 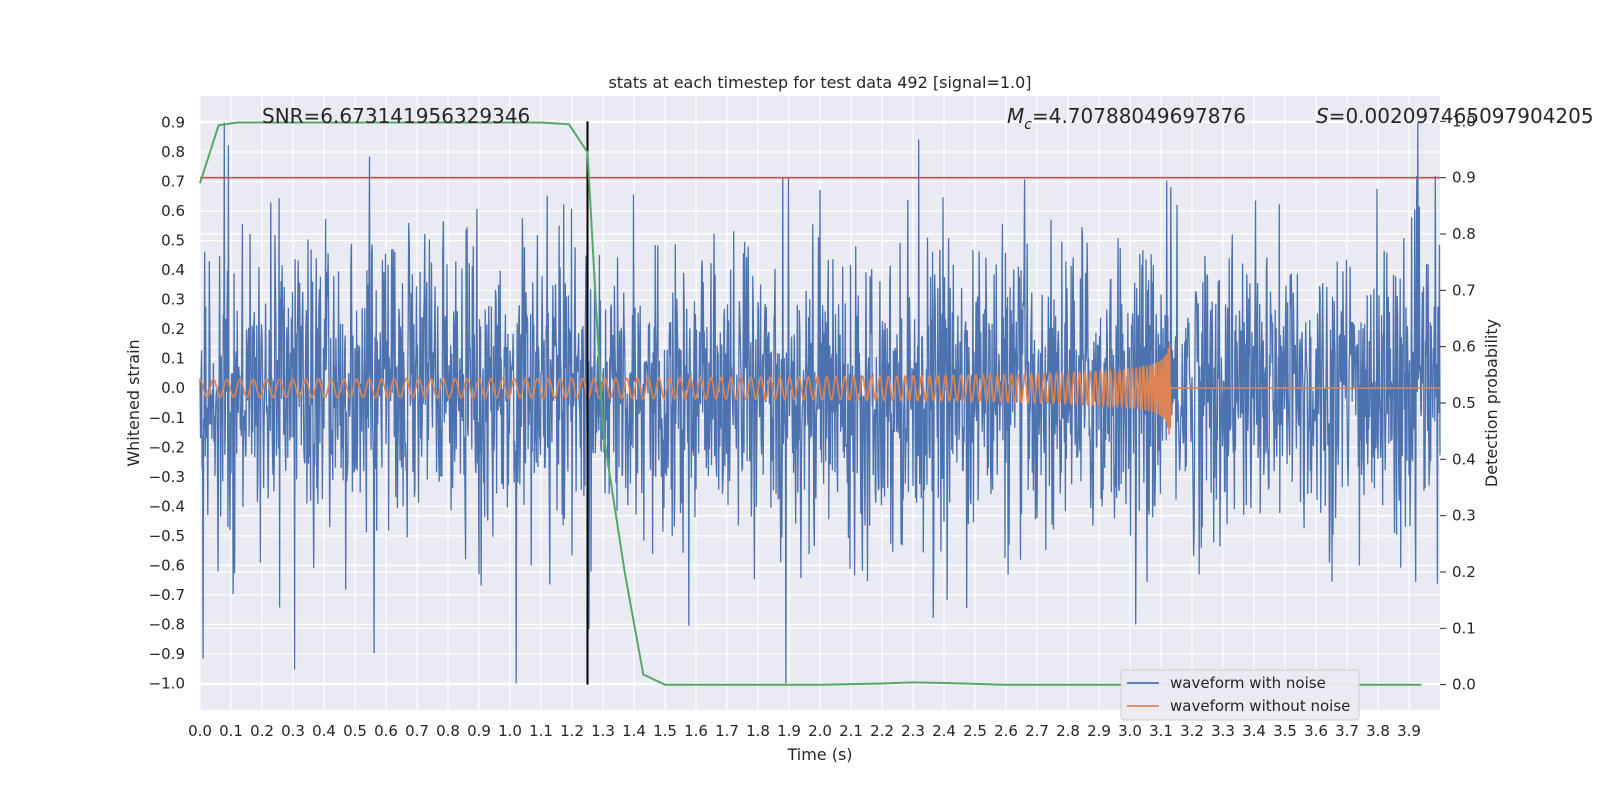 What do you see at coordinates (1285, 731) in the screenshot?
I see `x-tick-label: 3.5` at bounding box center [1285, 731].